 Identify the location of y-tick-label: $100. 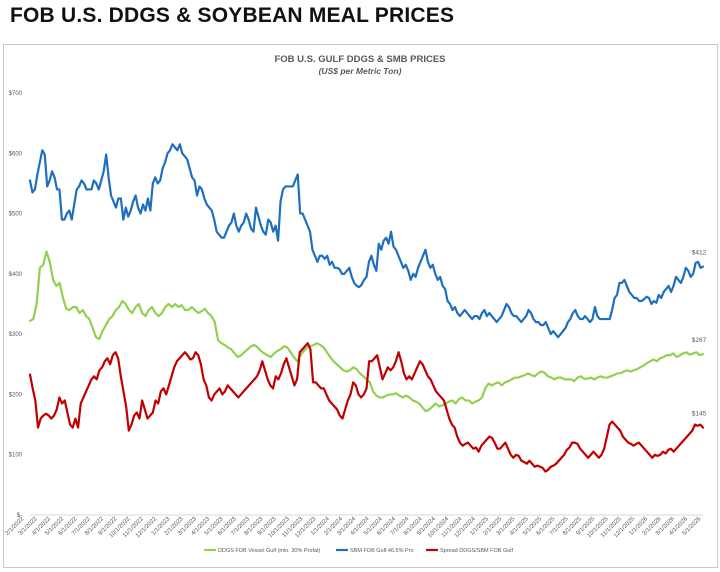
(16, 456).